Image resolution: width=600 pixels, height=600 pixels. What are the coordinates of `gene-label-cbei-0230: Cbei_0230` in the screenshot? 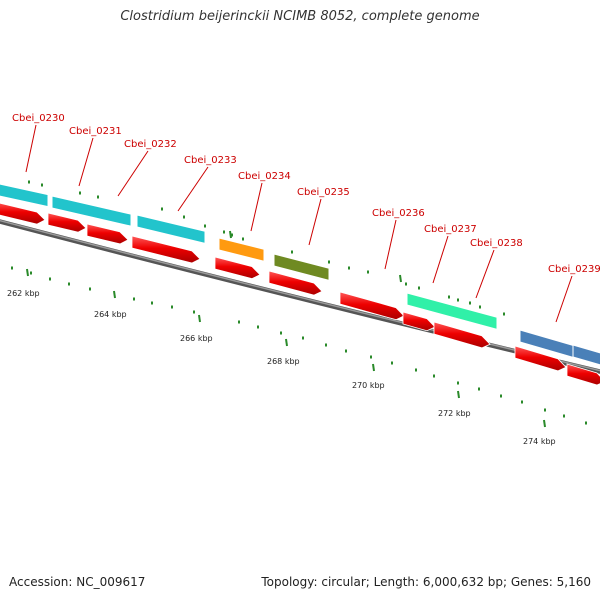 It's located at (38, 118).